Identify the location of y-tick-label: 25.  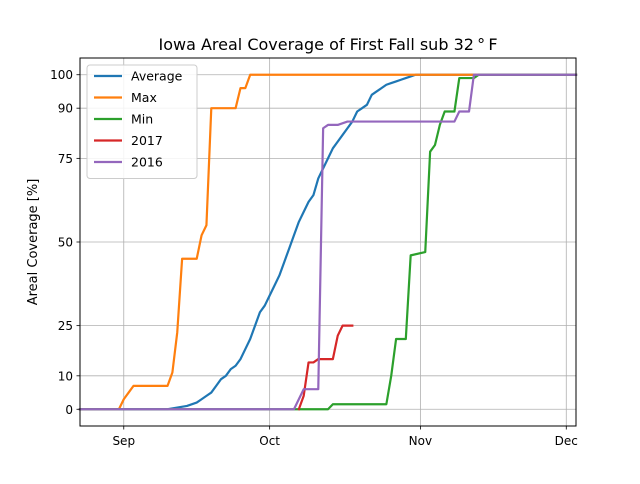
(65, 326).